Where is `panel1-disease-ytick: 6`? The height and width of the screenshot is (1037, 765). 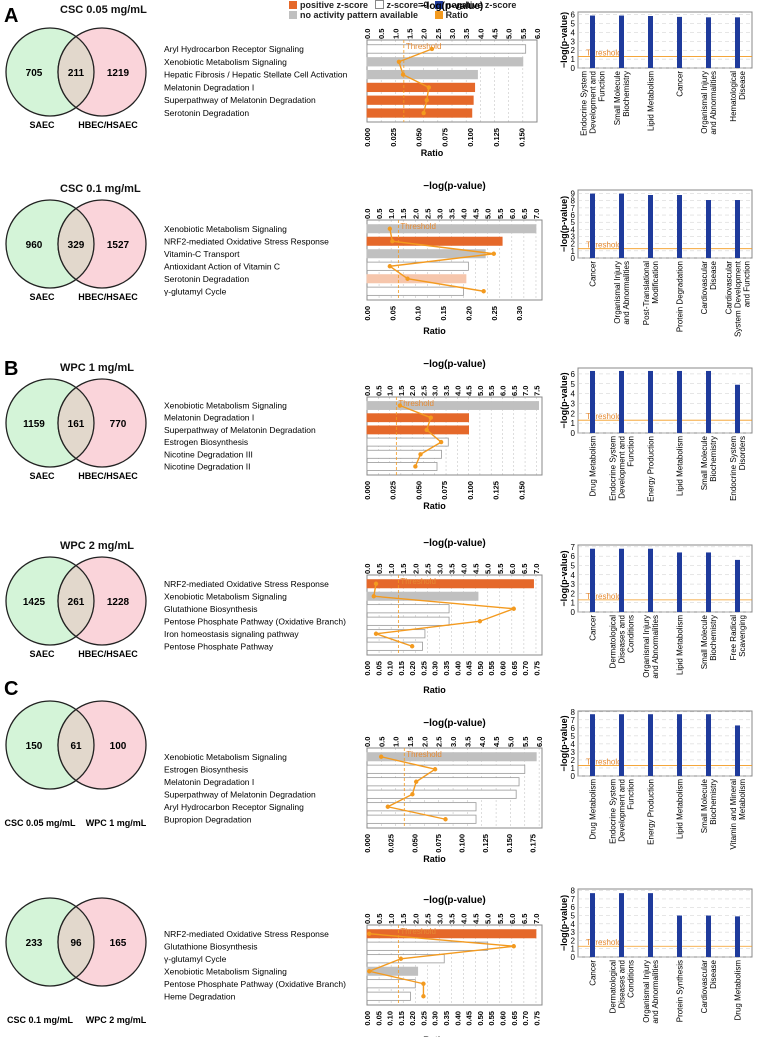
panel1-disease-ytick: 6 is located at coordinates (573, 15).